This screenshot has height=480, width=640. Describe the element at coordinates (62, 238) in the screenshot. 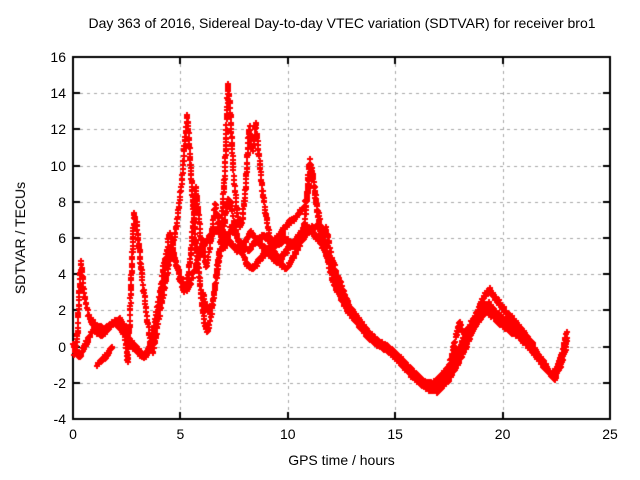

I see `y-tick-label: 6` at that location.